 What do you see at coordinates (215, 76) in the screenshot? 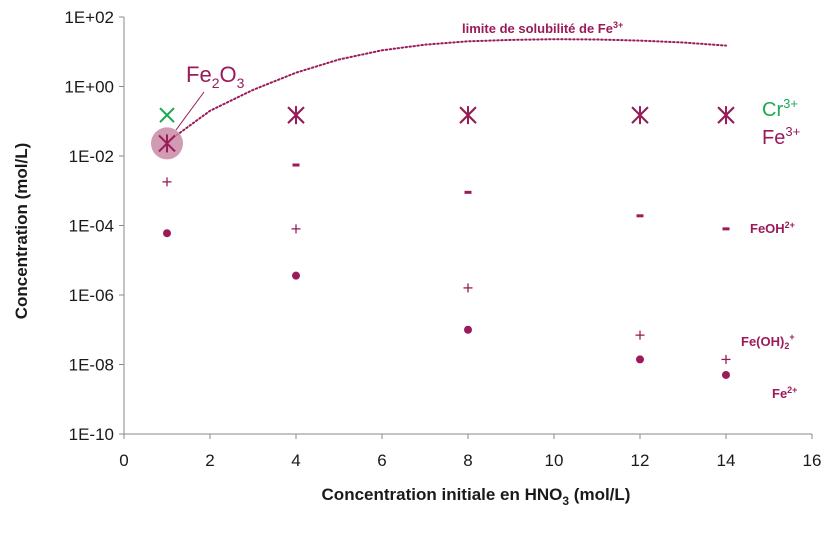
I see `label-fe2o3: Fe2O3` at bounding box center [215, 76].